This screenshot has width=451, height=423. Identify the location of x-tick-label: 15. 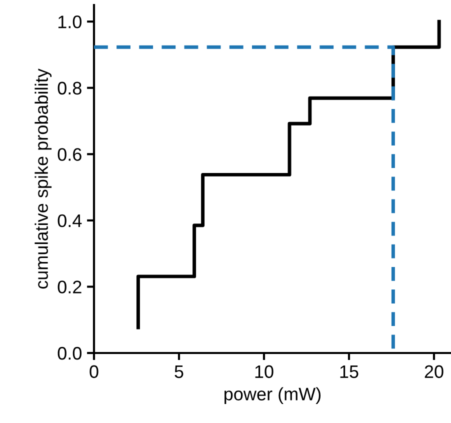
(349, 371).